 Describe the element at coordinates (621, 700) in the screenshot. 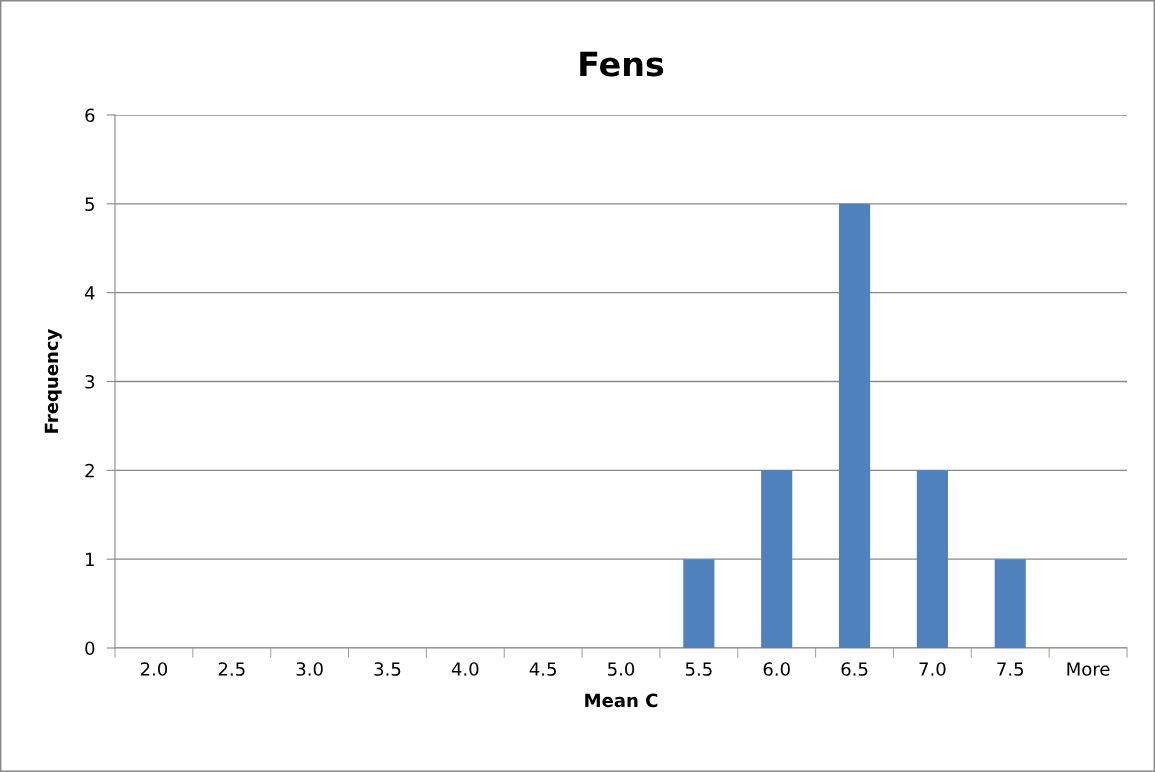

I see `x-axis-title: Mean C` at that location.